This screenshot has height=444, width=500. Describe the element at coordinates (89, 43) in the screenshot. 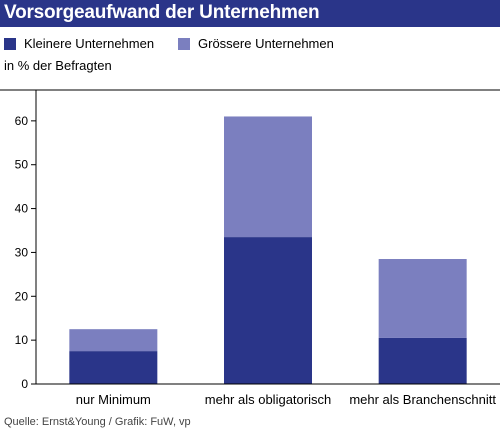

I see `legend-label-kleinere: Kleinere Unternehmen` at that location.